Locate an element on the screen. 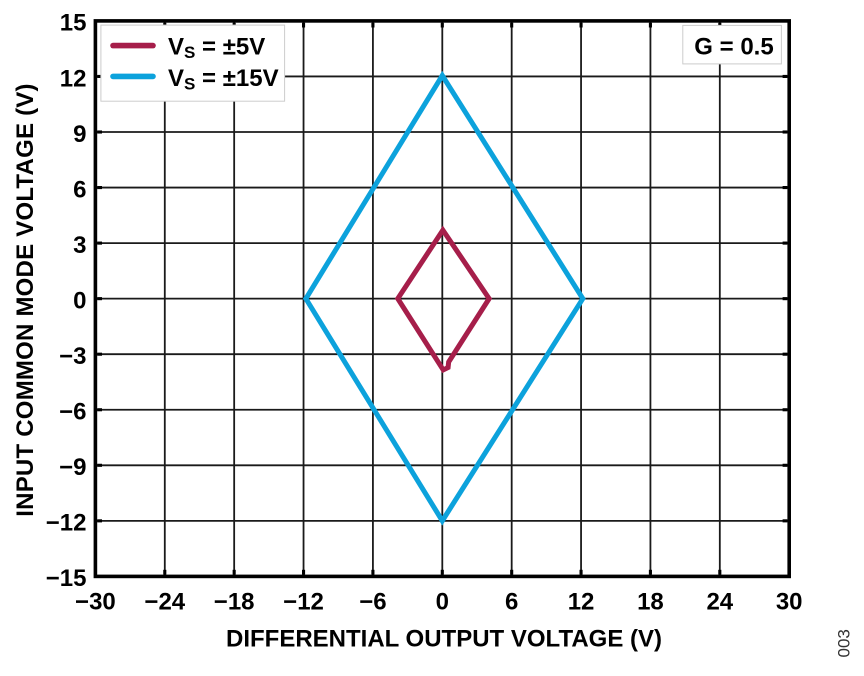 The height and width of the screenshot is (676, 864). svg-text: −15 is located at coordinates (66, 578).